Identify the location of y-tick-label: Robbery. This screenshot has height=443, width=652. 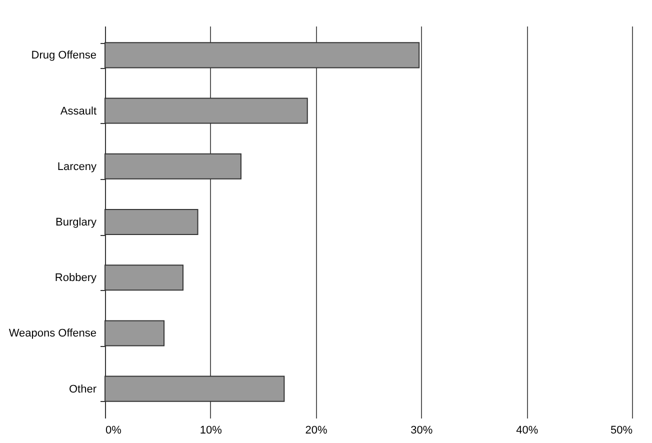
(75, 278).